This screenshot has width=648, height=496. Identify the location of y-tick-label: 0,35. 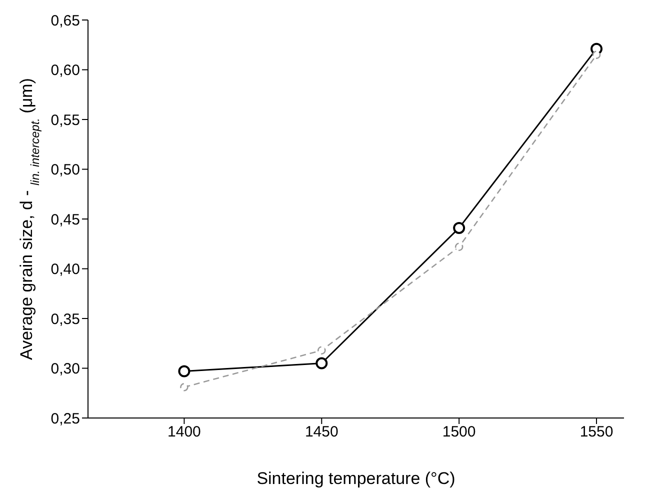
(65, 319).